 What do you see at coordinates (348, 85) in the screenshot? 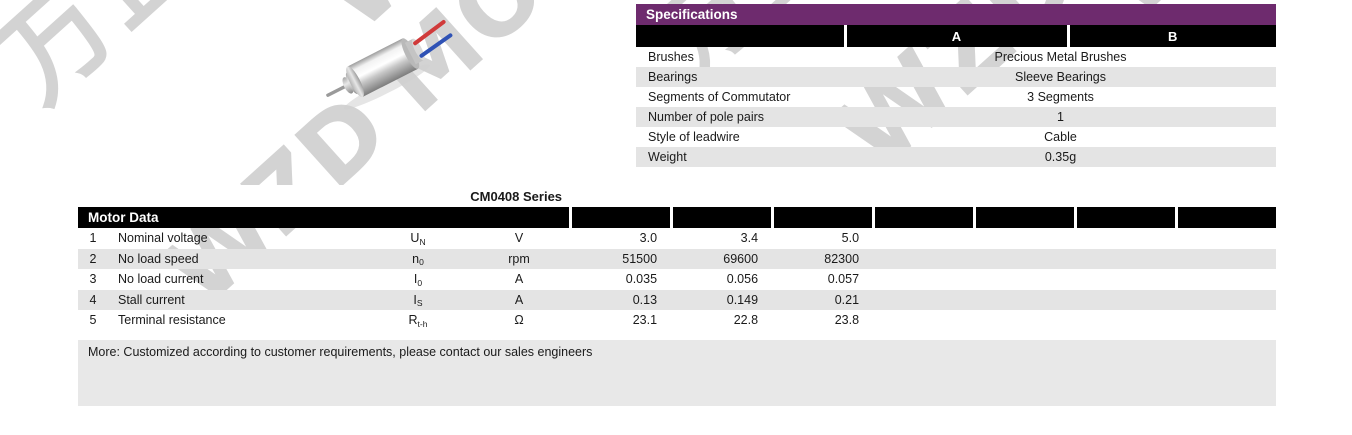
I see `motor-front-cap` at bounding box center [348, 85].